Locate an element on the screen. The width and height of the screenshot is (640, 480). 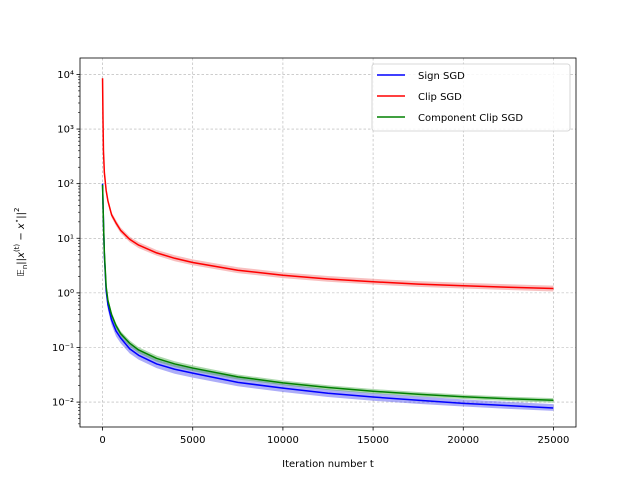
x-tick-label: 5000 is located at coordinates (192, 440).